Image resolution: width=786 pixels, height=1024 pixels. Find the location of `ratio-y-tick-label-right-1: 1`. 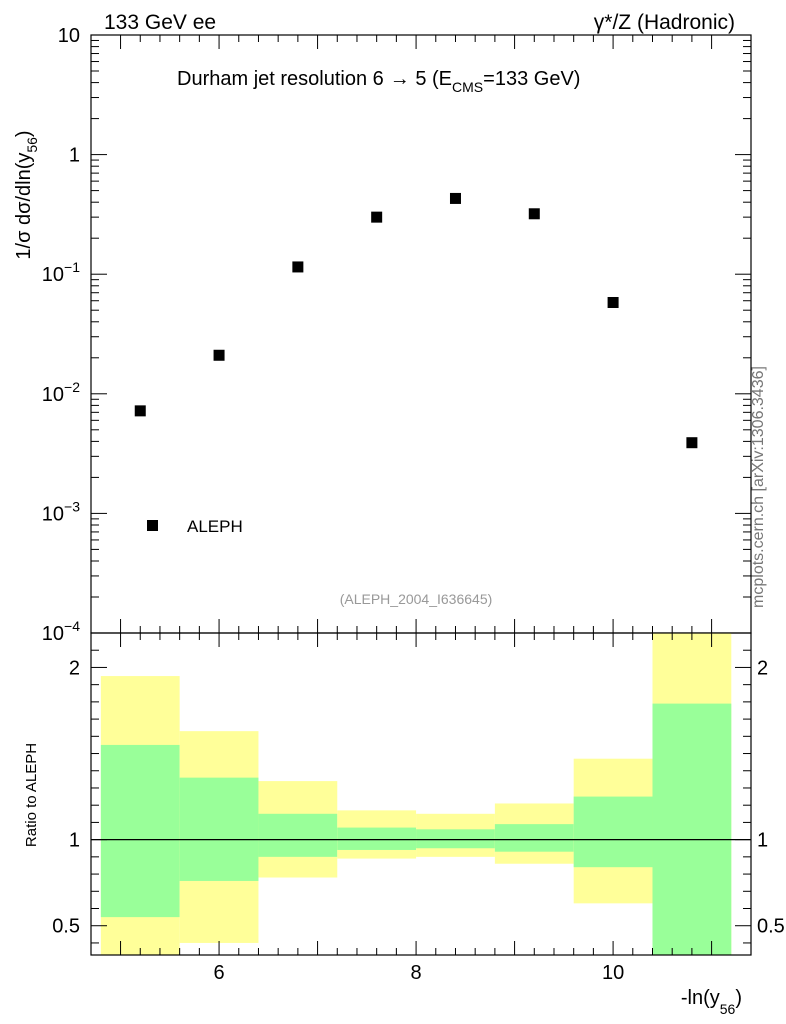

ratio-y-tick-label-right-1: 1 is located at coordinates (762, 841).